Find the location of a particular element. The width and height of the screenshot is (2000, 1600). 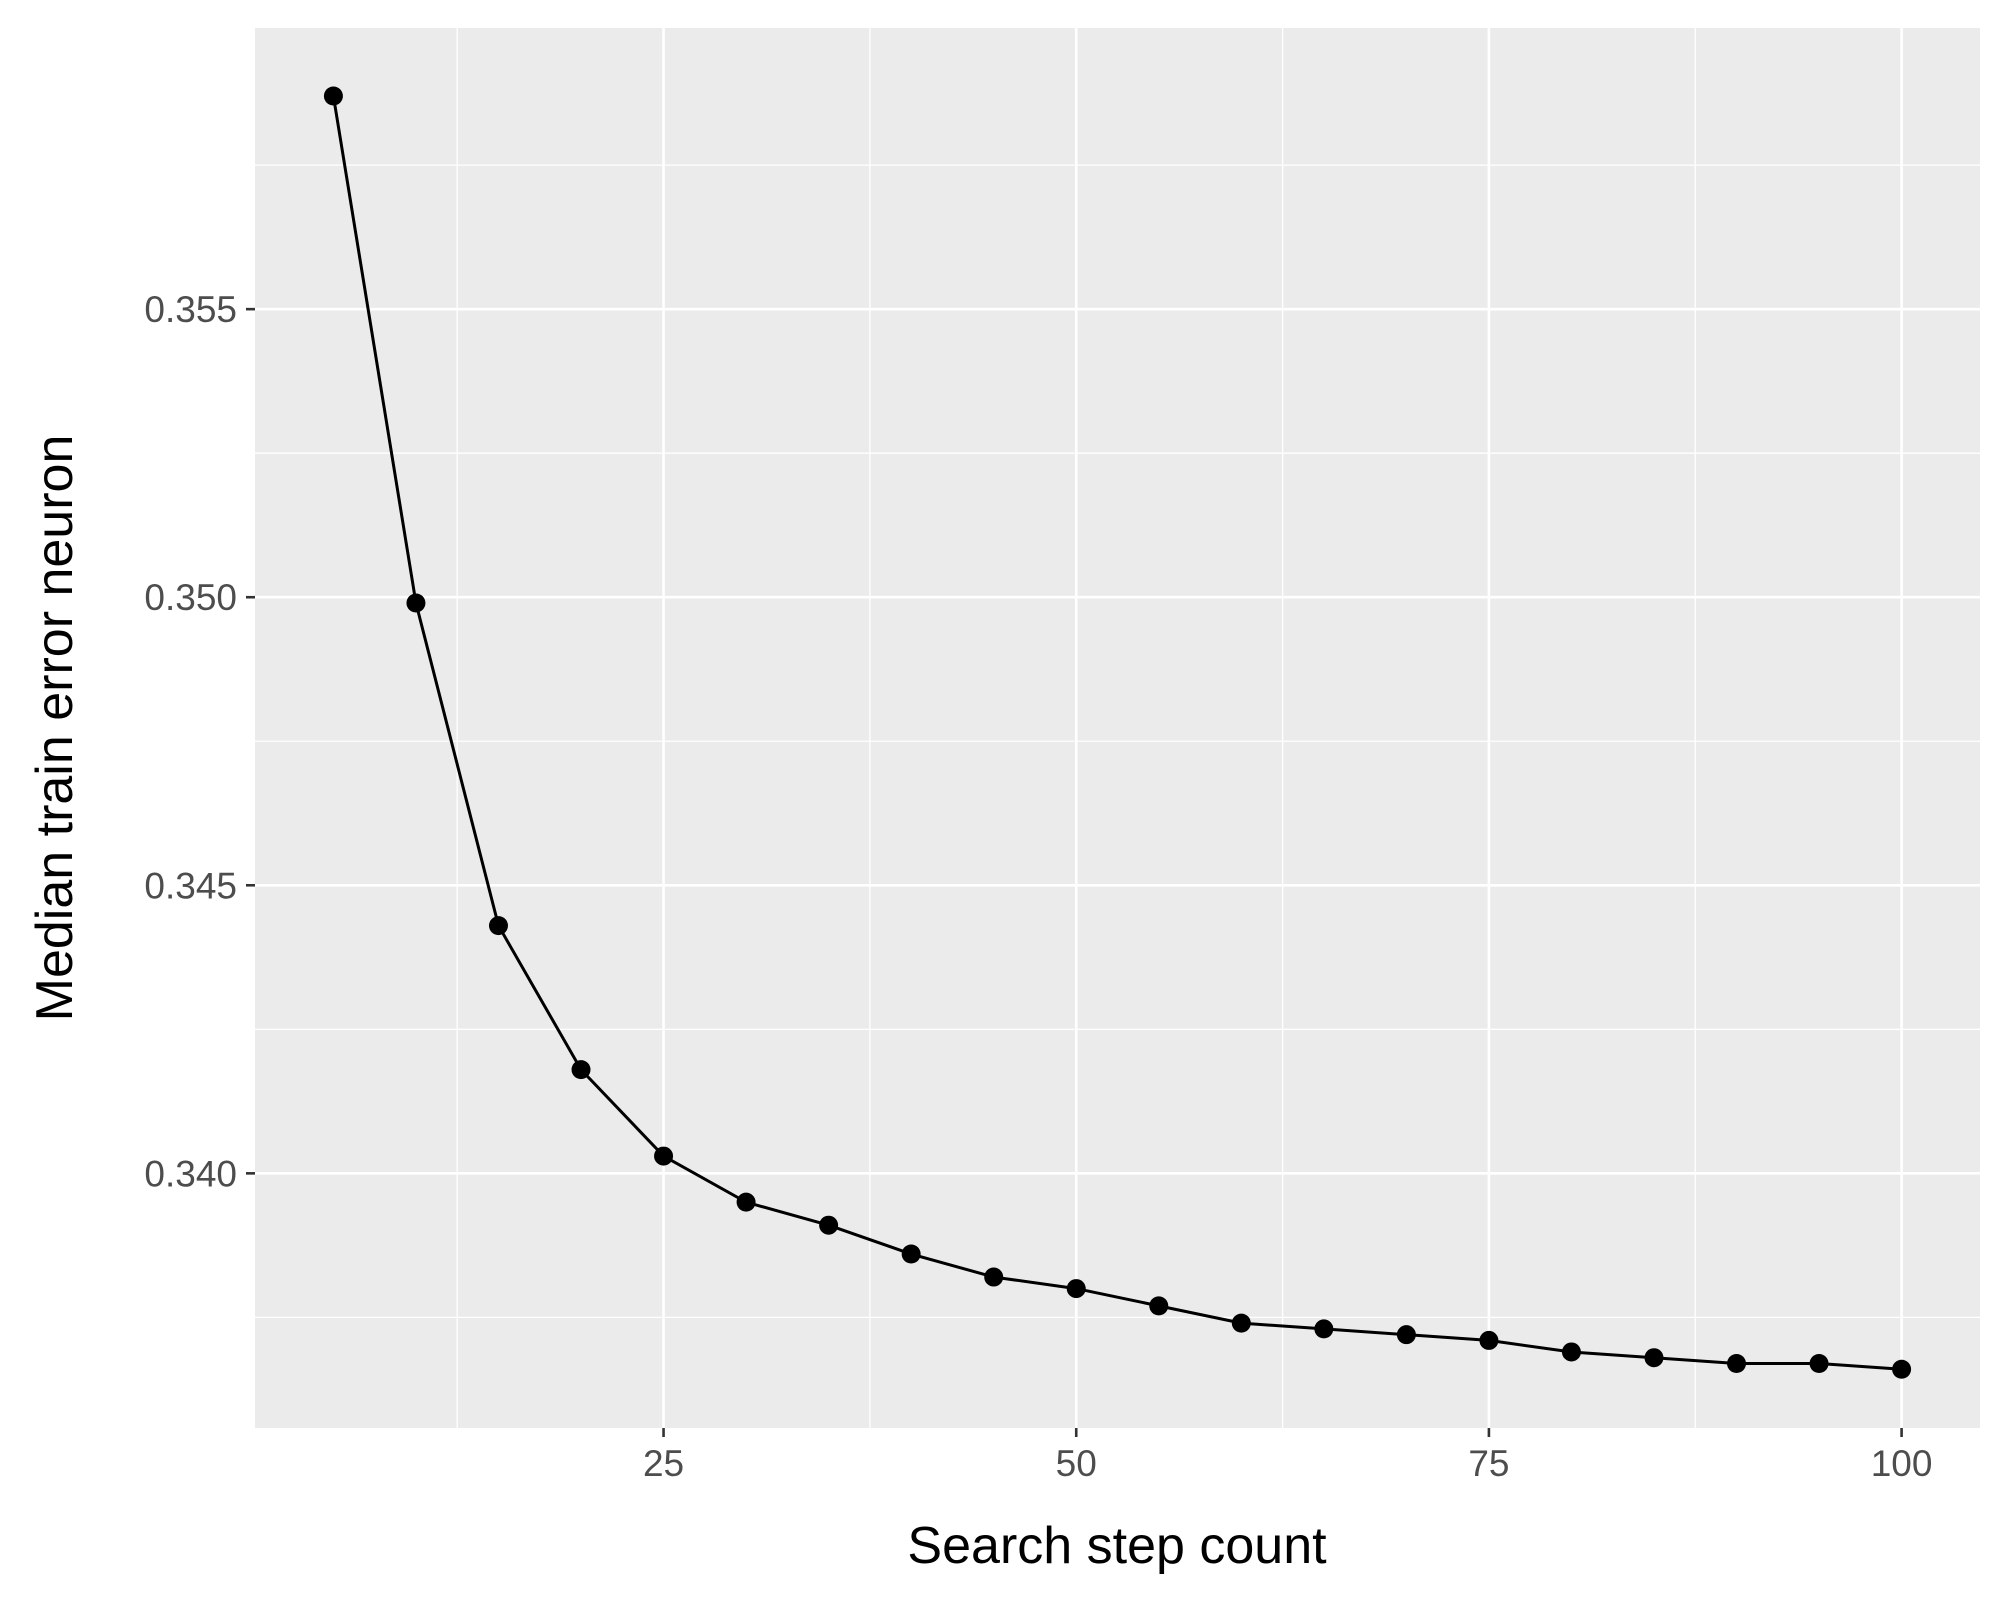

y-tick-label: 0.340 is located at coordinates (190, 1173).